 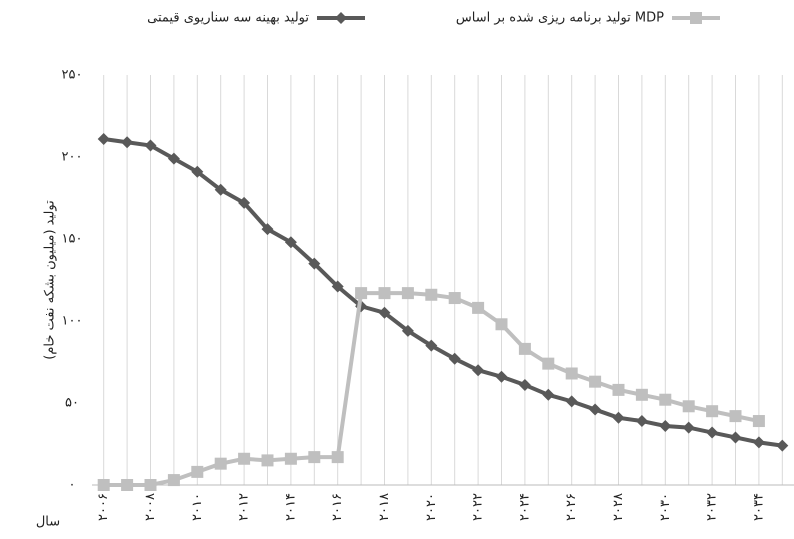 I want to click on x-tick-label: ۲۰۱۰, so click(x=197, y=507).